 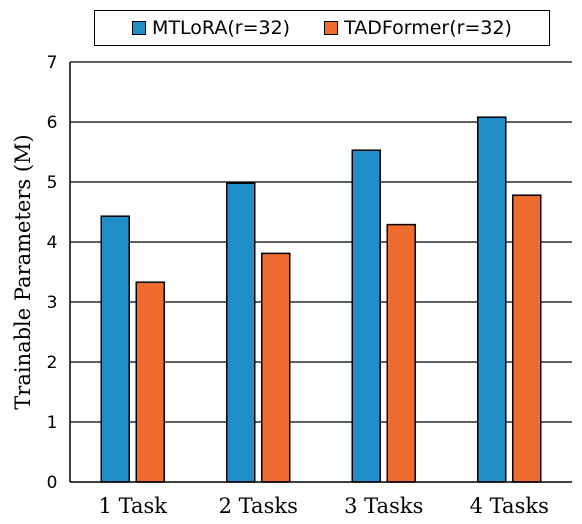 I want to click on y-tick-label-4: 4, so click(x=52, y=243).